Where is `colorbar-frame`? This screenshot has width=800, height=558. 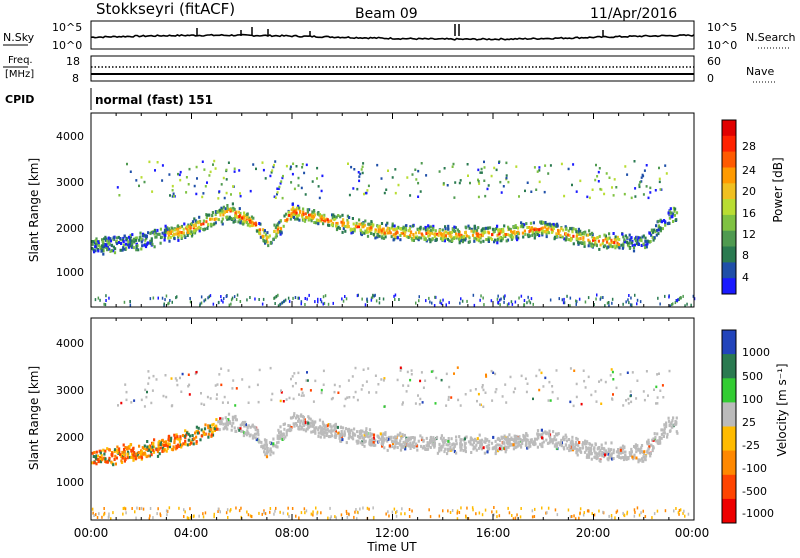 colorbar-frame is located at coordinates (729, 426).